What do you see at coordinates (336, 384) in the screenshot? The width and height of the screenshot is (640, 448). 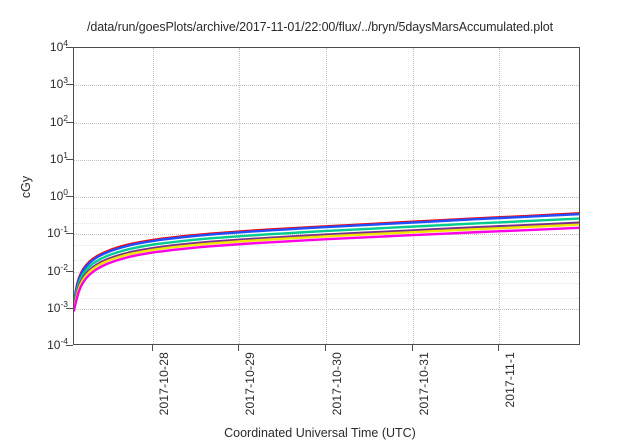 I see `x-tick-label: 2017-10-30` at bounding box center [336, 384].